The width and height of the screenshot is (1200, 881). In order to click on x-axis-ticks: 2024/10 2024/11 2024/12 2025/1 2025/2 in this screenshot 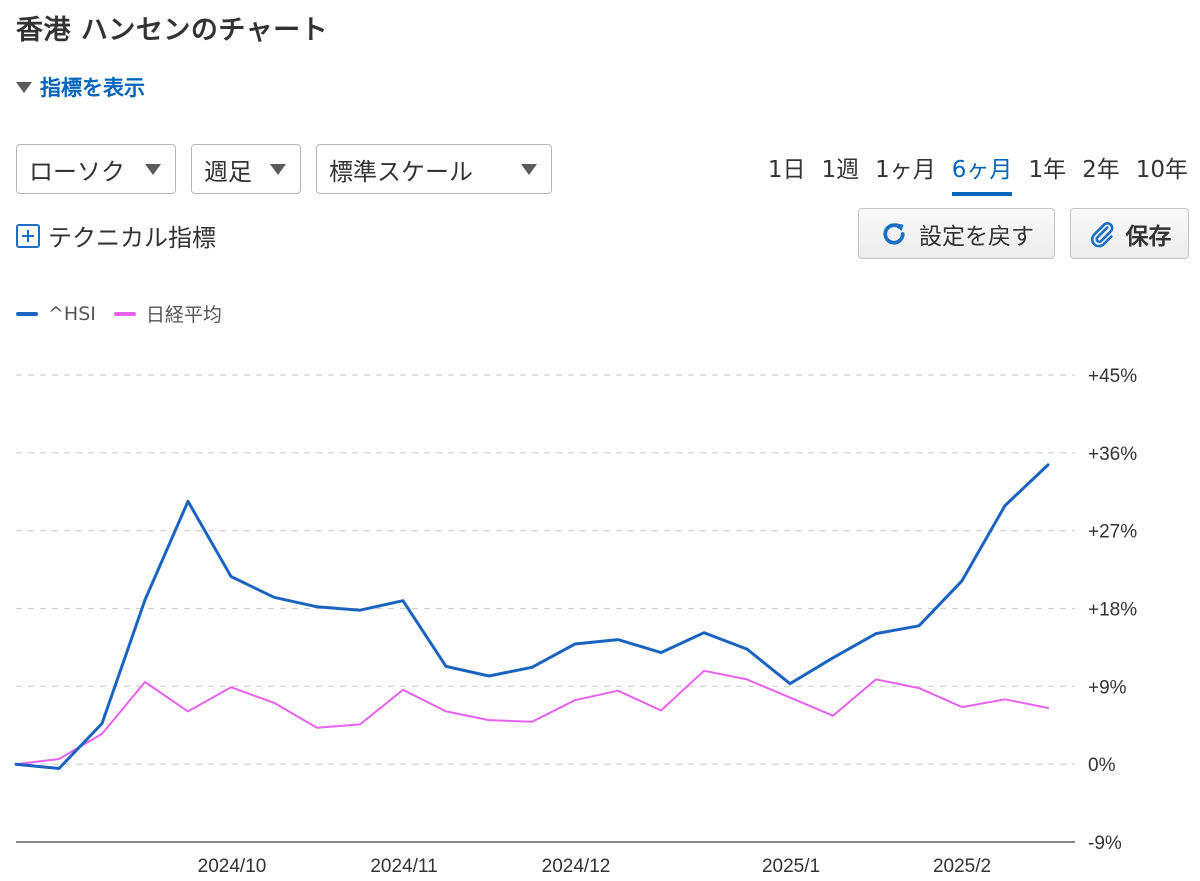, I will do `click(594, 866)`.